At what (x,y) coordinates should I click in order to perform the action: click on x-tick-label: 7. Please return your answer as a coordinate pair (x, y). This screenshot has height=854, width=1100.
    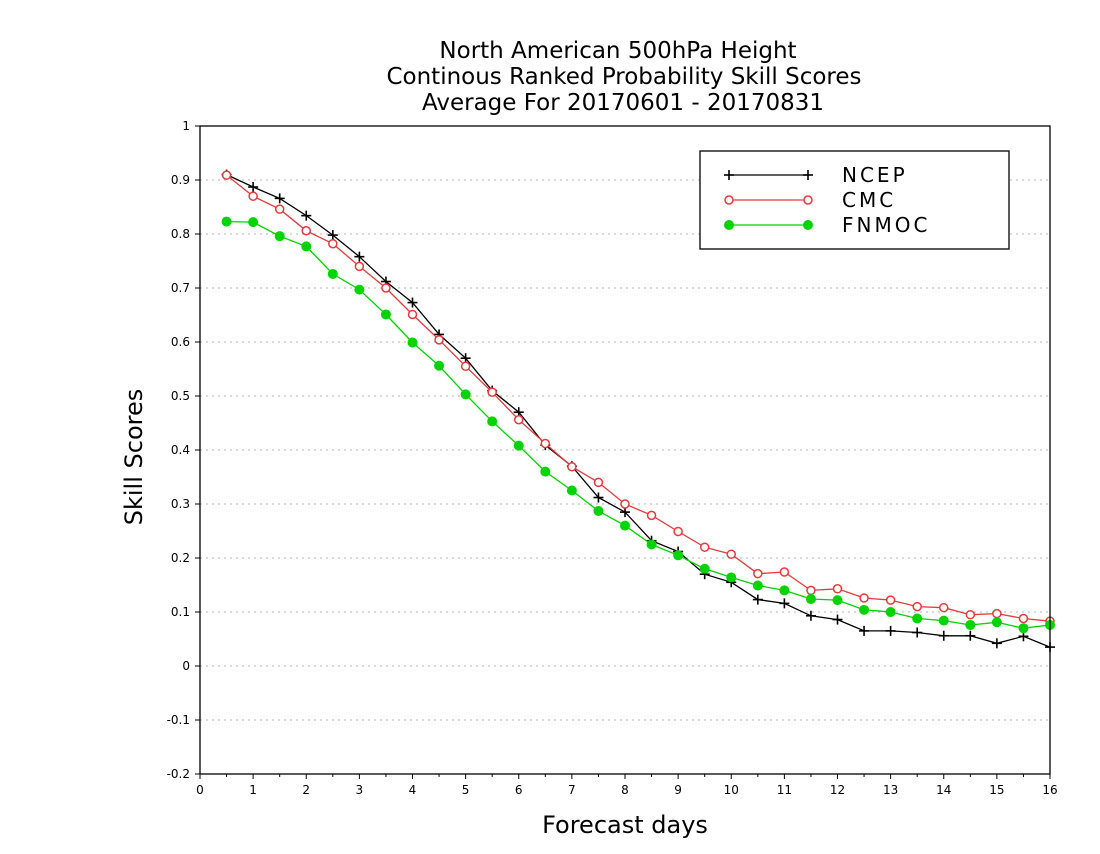
    Looking at the image, I should click on (572, 790).